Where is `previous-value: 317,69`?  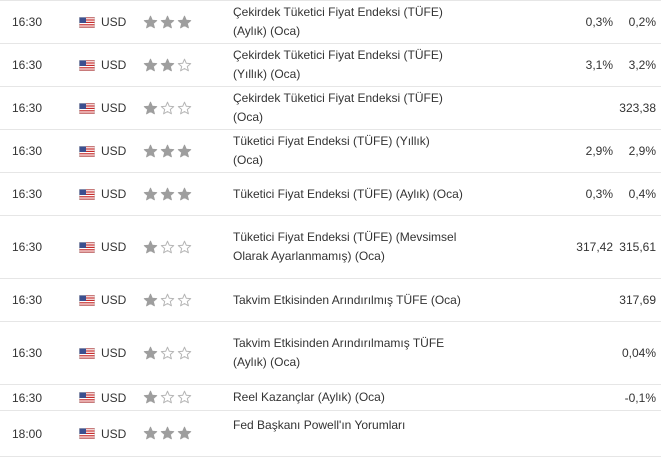
previous-value: 317,69 is located at coordinates (637, 300).